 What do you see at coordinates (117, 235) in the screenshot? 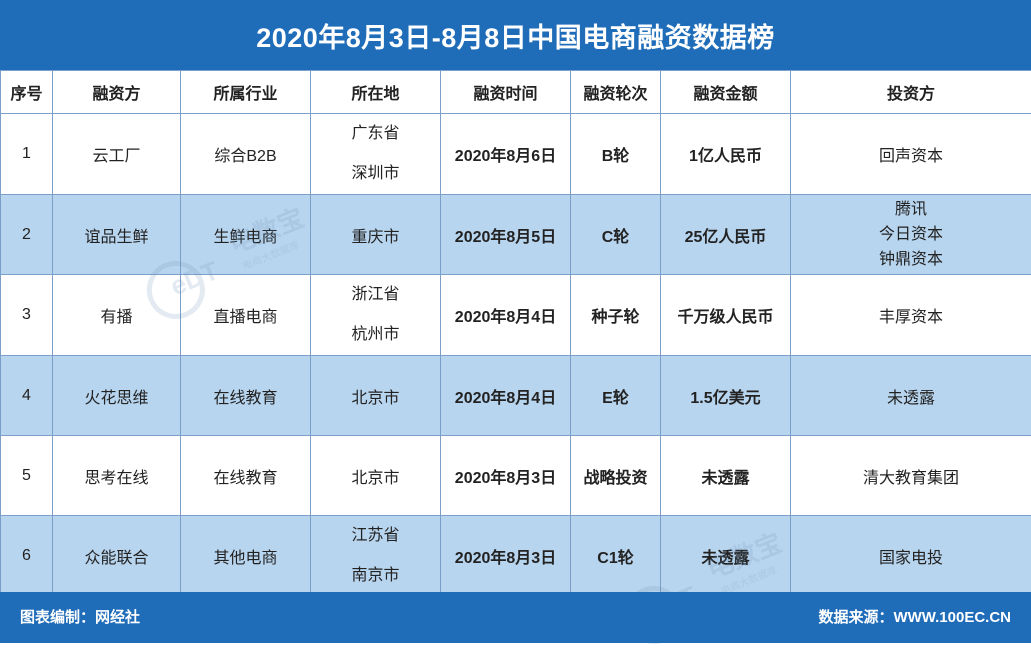
I see `cell-company: 谊品生鲜` at bounding box center [117, 235].